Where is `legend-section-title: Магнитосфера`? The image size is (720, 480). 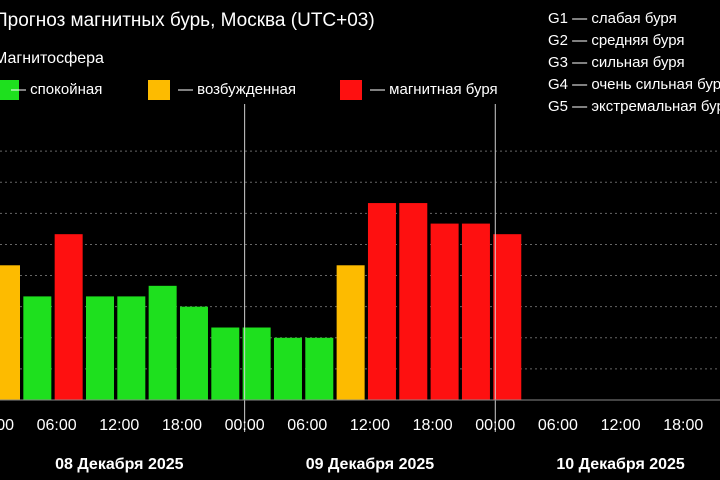
legend-section-title: Магнитосфера is located at coordinates (52, 58).